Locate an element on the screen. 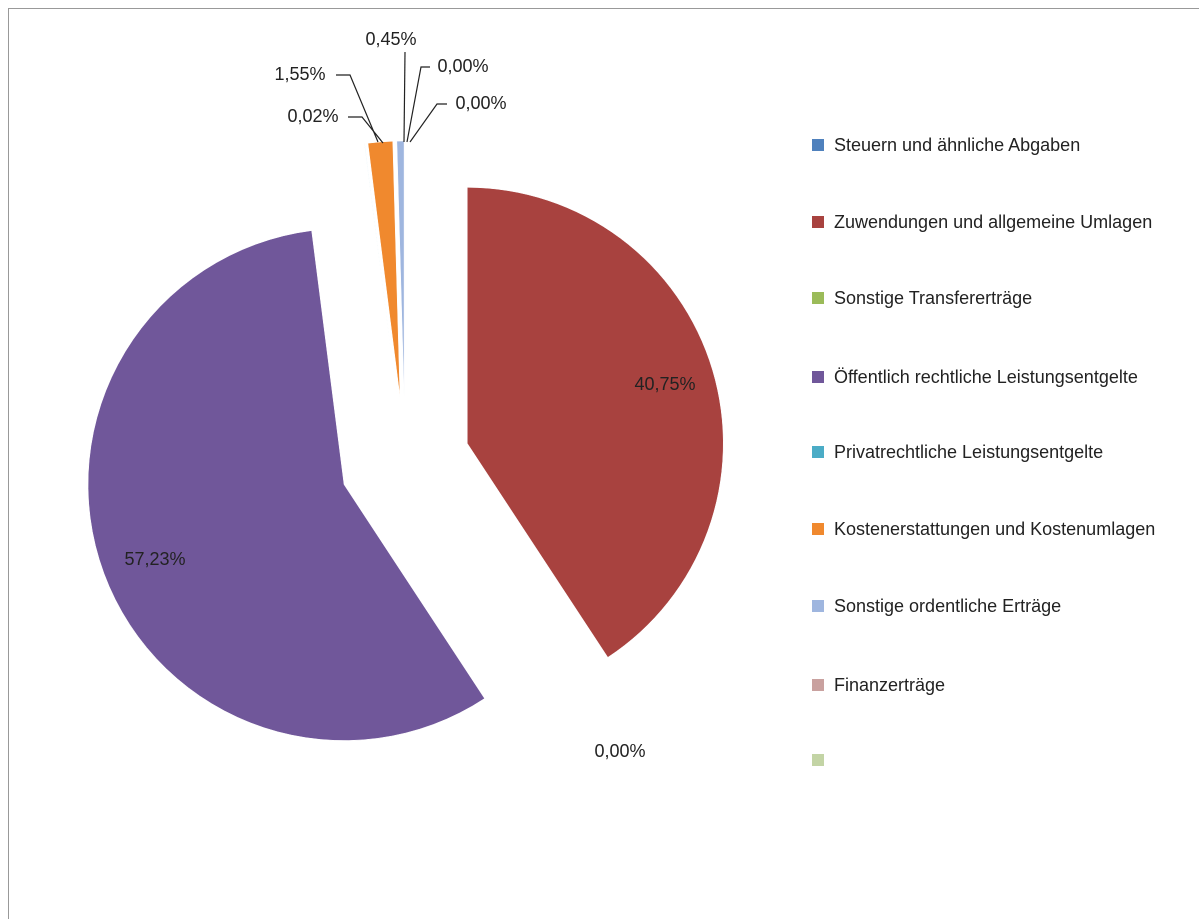  data-label: 57,23% is located at coordinates (154, 559).